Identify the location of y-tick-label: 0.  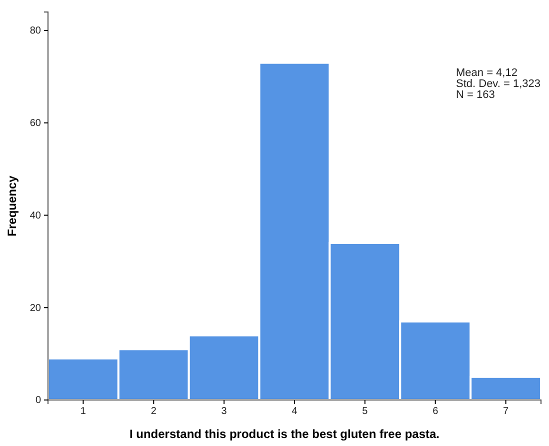
(38, 400).